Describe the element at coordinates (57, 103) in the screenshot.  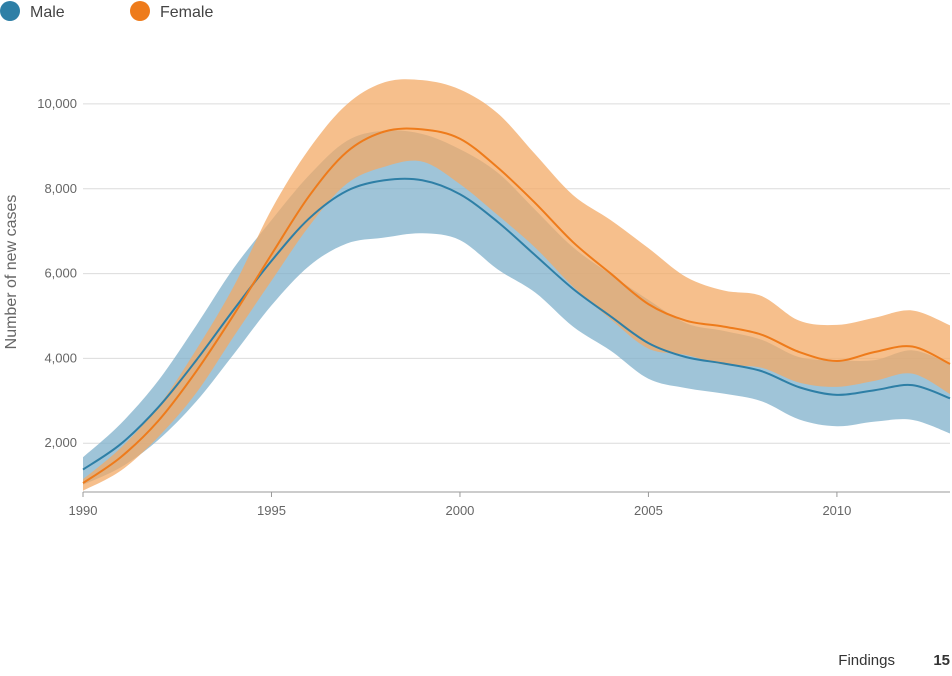
I see `y-tick-label: 10,000` at that location.